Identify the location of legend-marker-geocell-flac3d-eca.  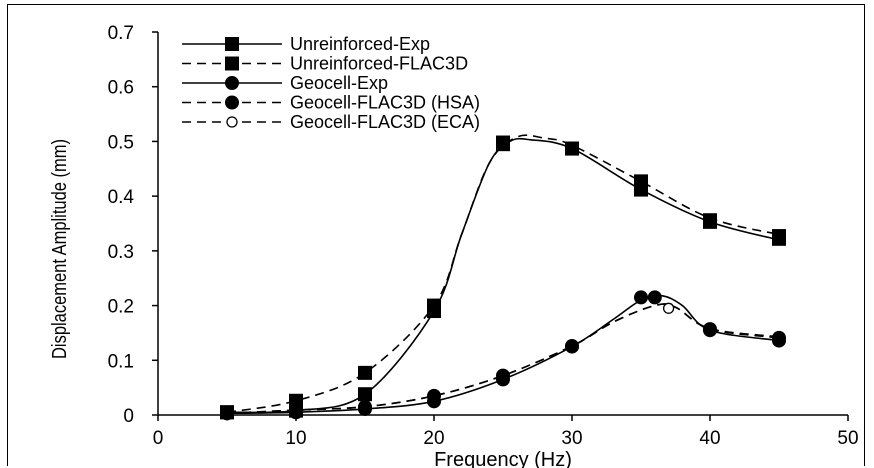
(232, 122).